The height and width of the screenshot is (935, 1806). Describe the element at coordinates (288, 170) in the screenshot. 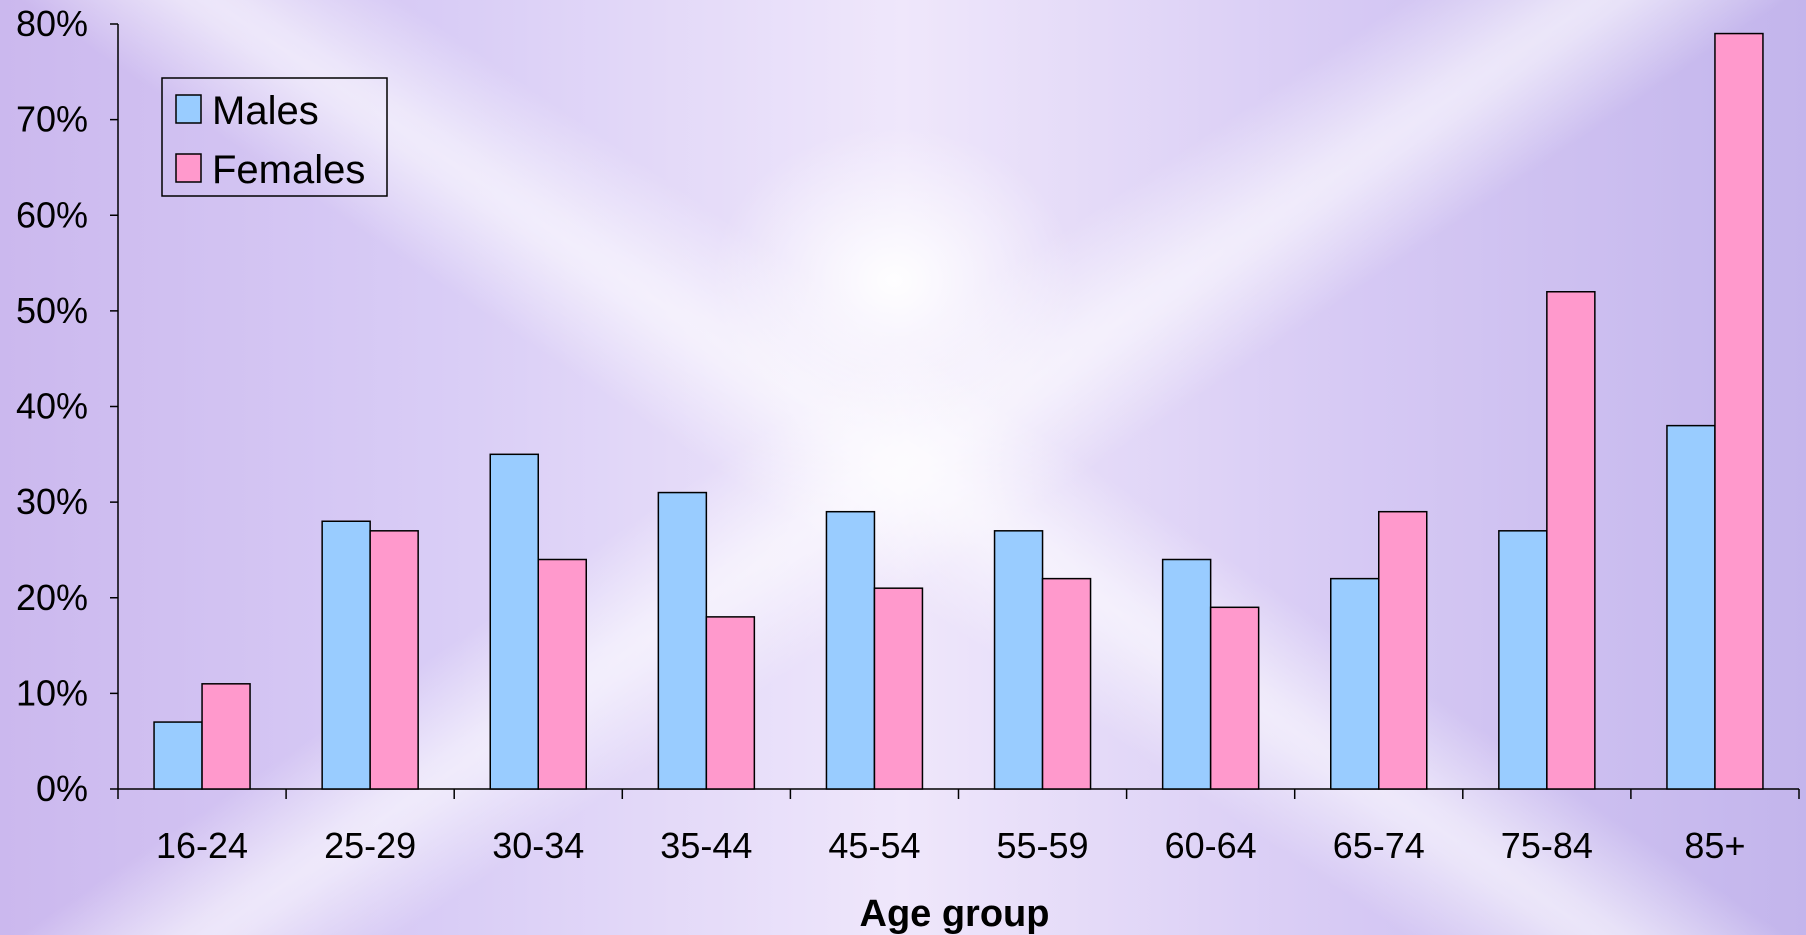

I see `legend-label-females: Females` at that location.